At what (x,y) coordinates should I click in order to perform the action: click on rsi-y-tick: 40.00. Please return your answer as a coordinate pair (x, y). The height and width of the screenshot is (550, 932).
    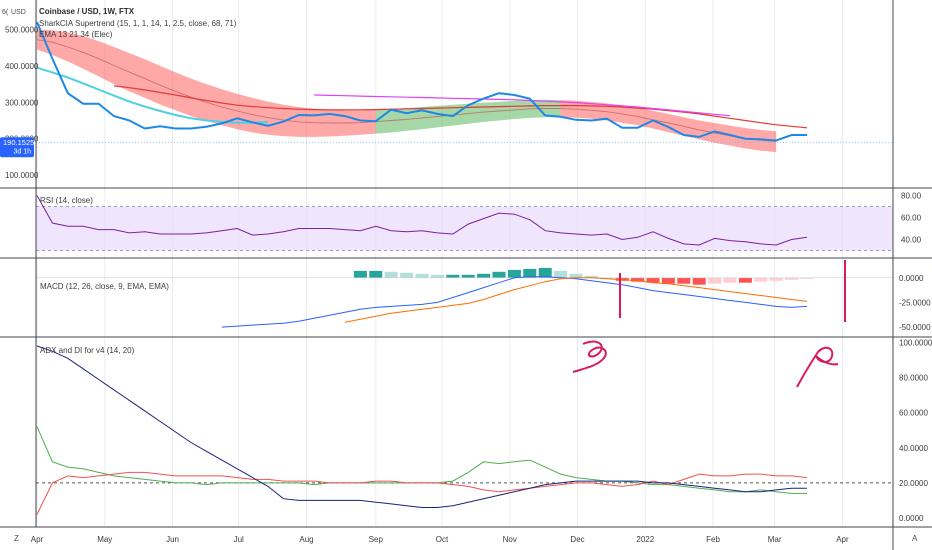
    Looking at the image, I should click on (911, 240).